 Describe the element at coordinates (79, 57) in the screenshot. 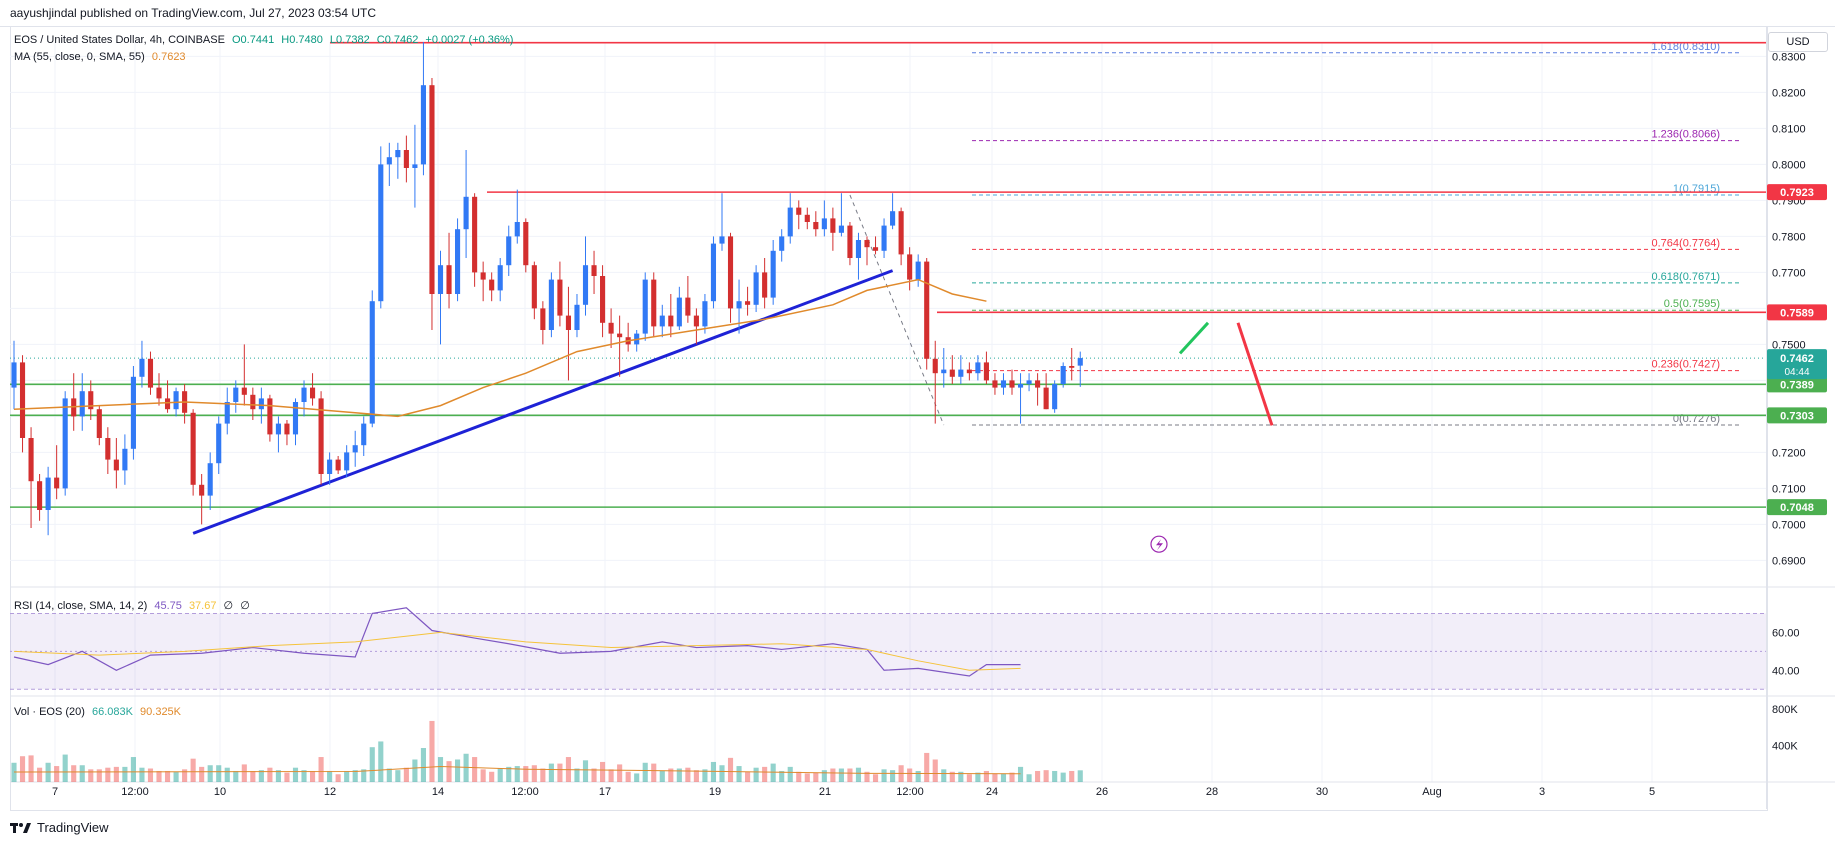

I see `ma-label: MA (55, close, 0, SMA, 55)` at that location.